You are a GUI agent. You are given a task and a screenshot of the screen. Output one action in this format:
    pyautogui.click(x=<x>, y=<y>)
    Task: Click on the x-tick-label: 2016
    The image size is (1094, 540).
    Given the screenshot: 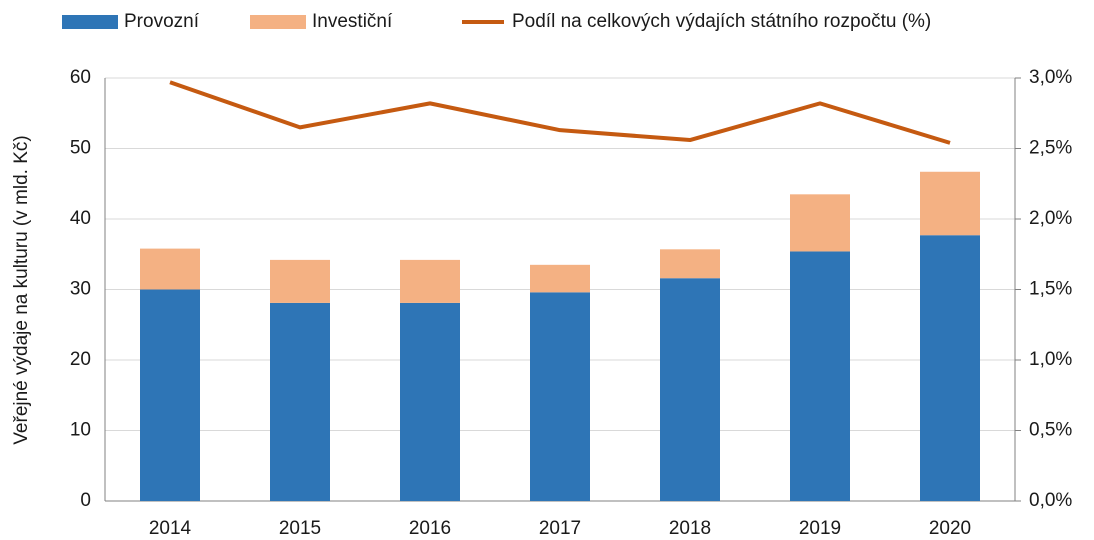 What is the action you would take?
    pyautogui.click(x=430, y=528)
    